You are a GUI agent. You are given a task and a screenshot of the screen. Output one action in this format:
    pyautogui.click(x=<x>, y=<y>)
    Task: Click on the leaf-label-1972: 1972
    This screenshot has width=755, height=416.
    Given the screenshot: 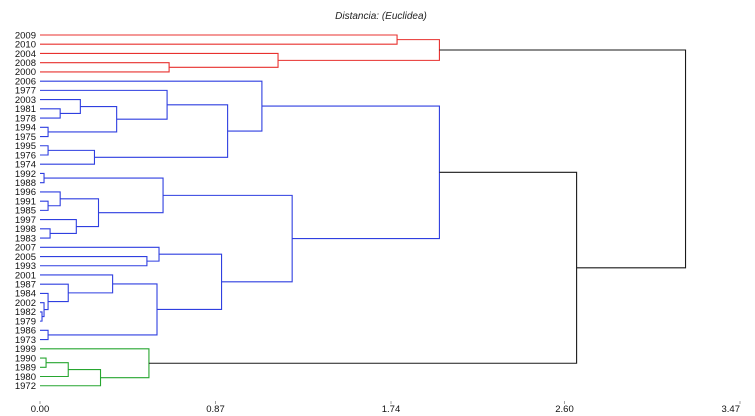 What is the action you would take?
    pyautogui.click(x=25, y=386)
    